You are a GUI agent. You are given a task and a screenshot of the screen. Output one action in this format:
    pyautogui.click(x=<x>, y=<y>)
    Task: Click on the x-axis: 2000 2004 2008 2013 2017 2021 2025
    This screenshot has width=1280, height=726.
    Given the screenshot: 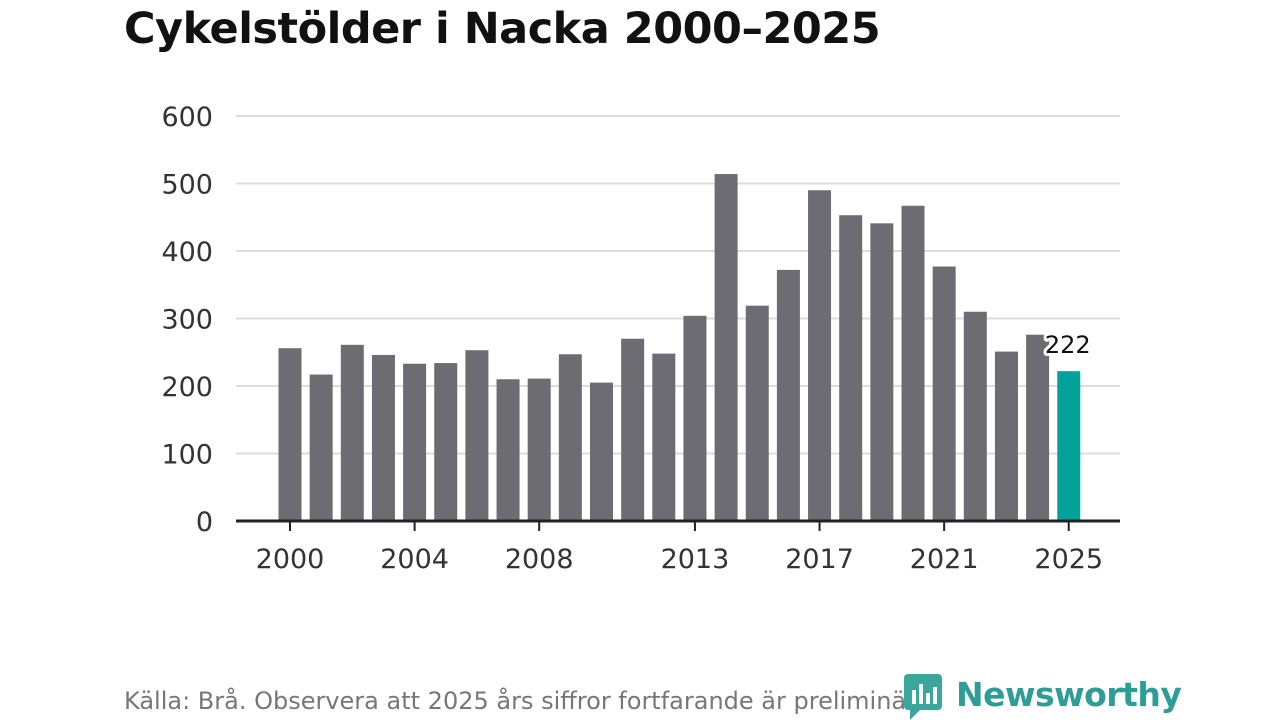 What is the action you would take?
    pyautogui.click(x=678, y=547)
    